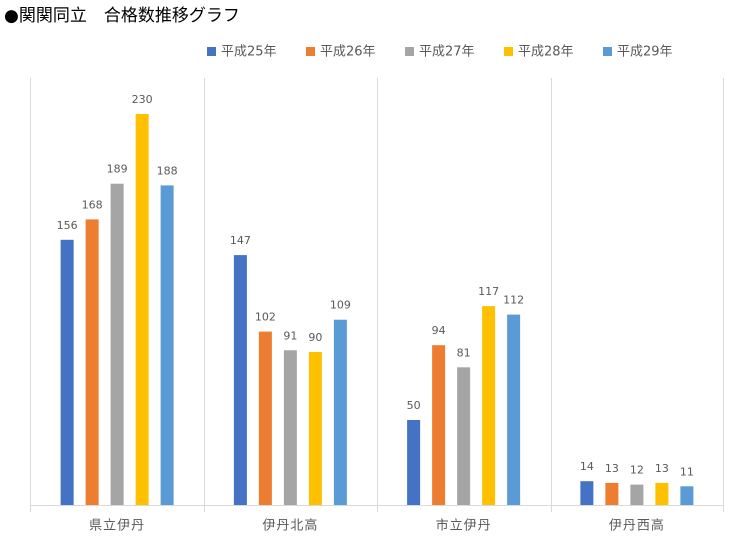 The image size is (732, 545). What do you see at coordinates (290, 526) in the screenshot?
I see `x-tick-label: 伊丹北高` at bounding box center [290, 526].